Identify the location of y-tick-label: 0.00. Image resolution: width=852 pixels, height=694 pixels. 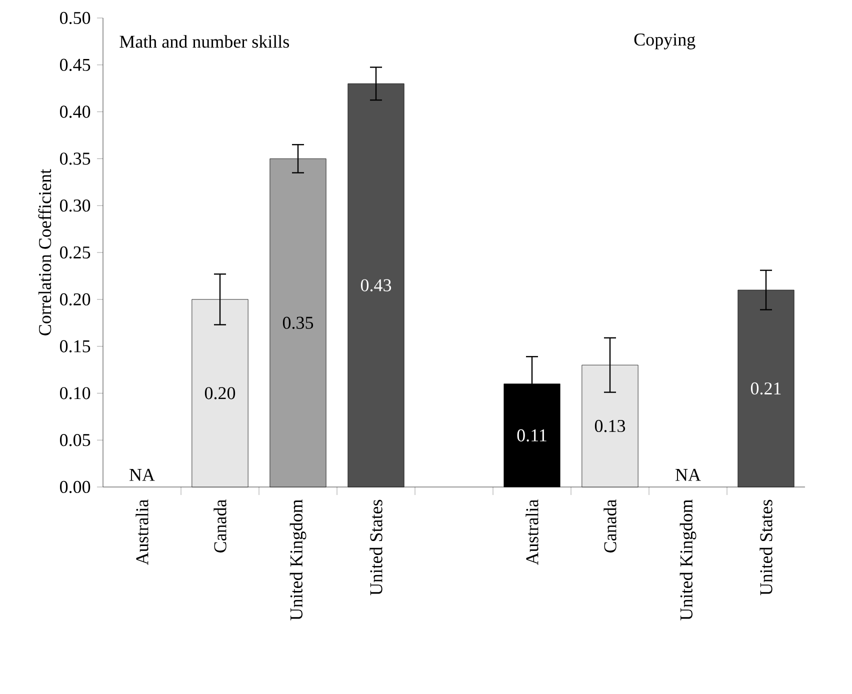
(75, 487).